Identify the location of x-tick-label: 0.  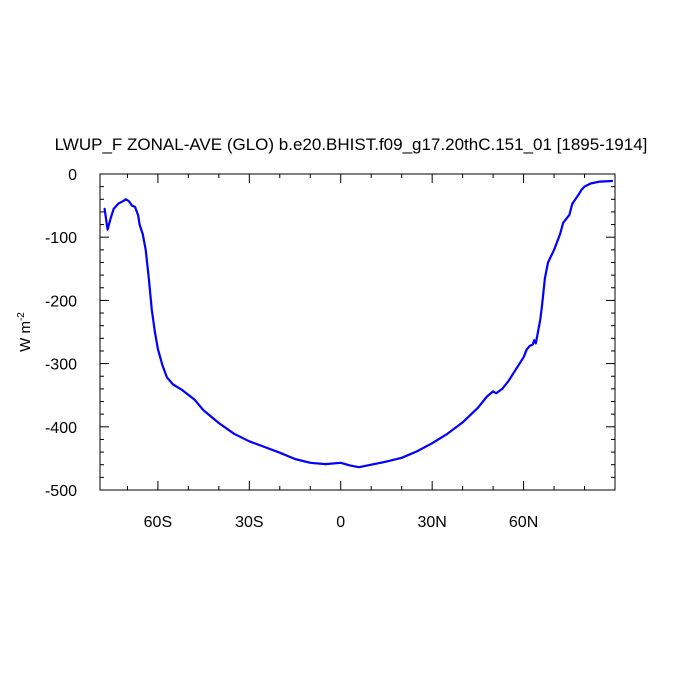
(340, 522).